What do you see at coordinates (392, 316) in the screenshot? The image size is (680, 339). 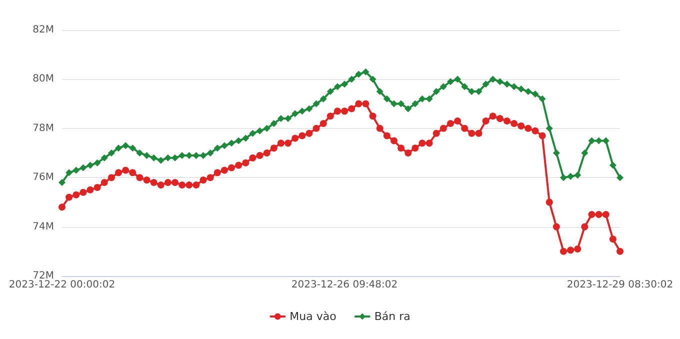 I see `legend-label: Bán ra` at bounding box center [392, 316].